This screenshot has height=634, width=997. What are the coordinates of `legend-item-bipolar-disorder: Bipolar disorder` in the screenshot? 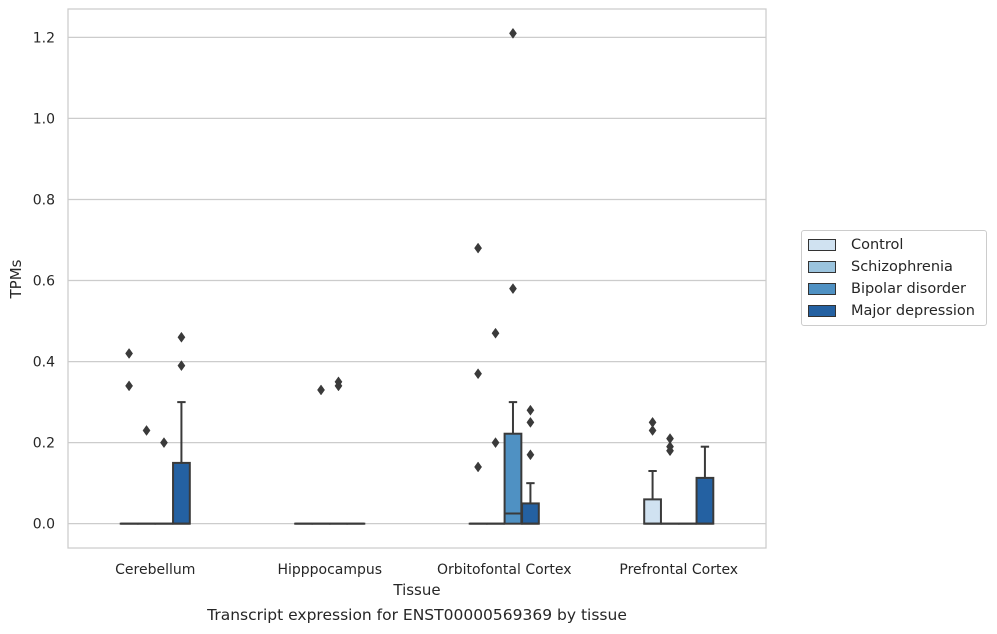 It's located at (887, 289).